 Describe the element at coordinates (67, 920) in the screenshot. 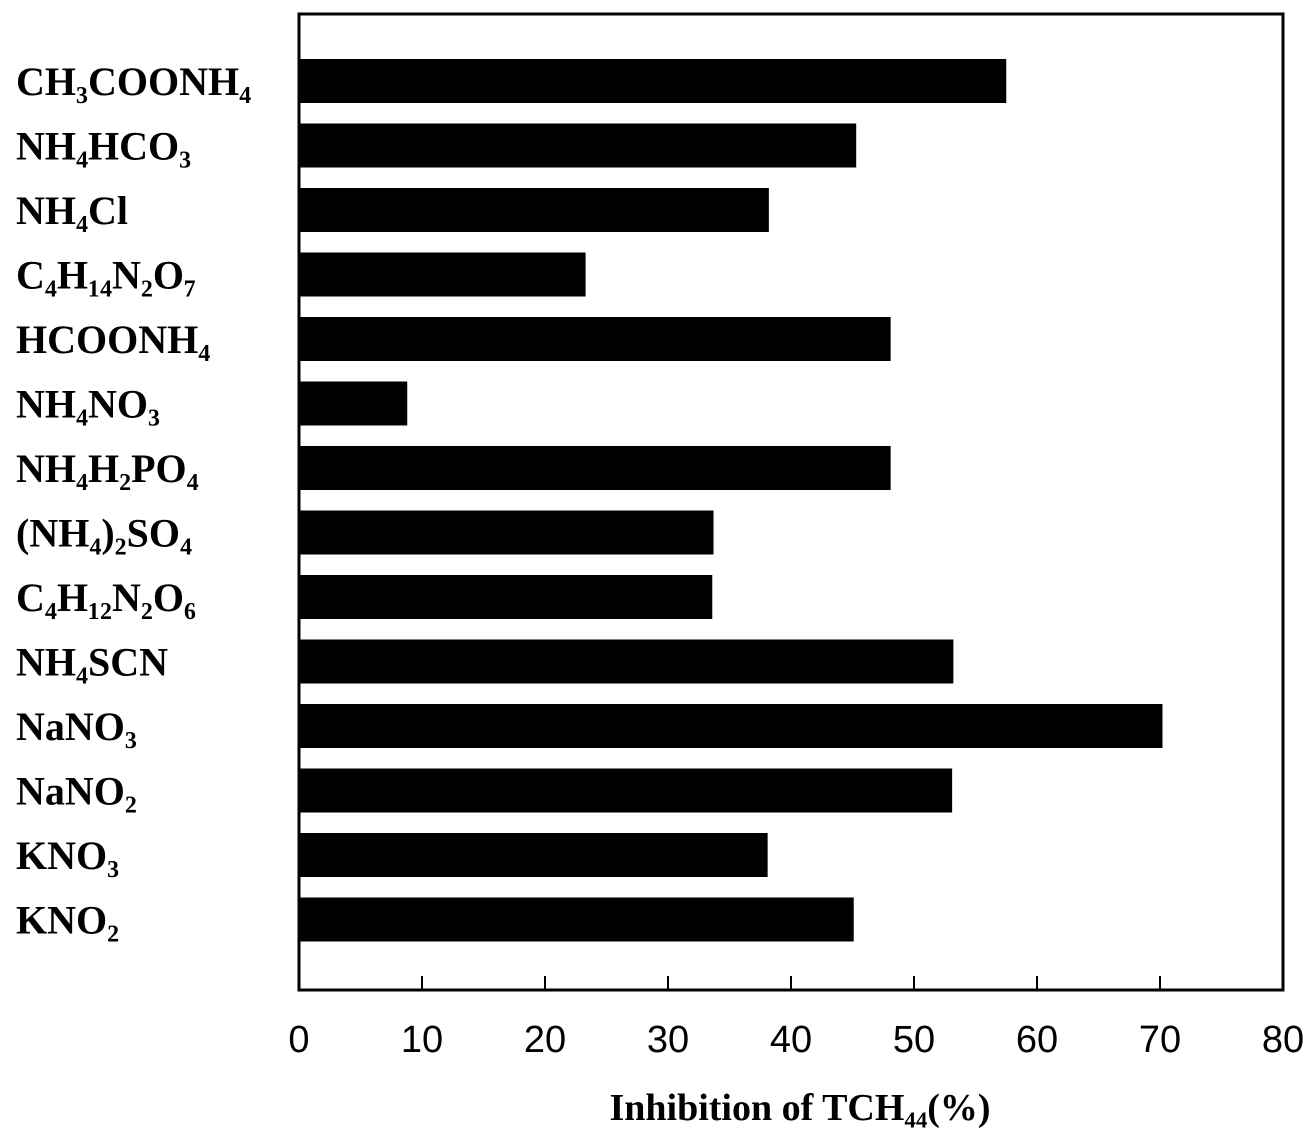

I see `category-label: KNO₂` at that location.